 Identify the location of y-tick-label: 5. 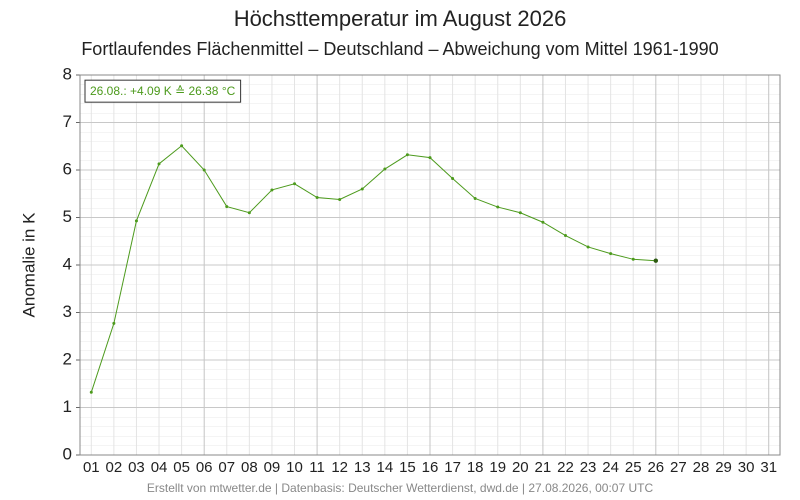
(67, 216).